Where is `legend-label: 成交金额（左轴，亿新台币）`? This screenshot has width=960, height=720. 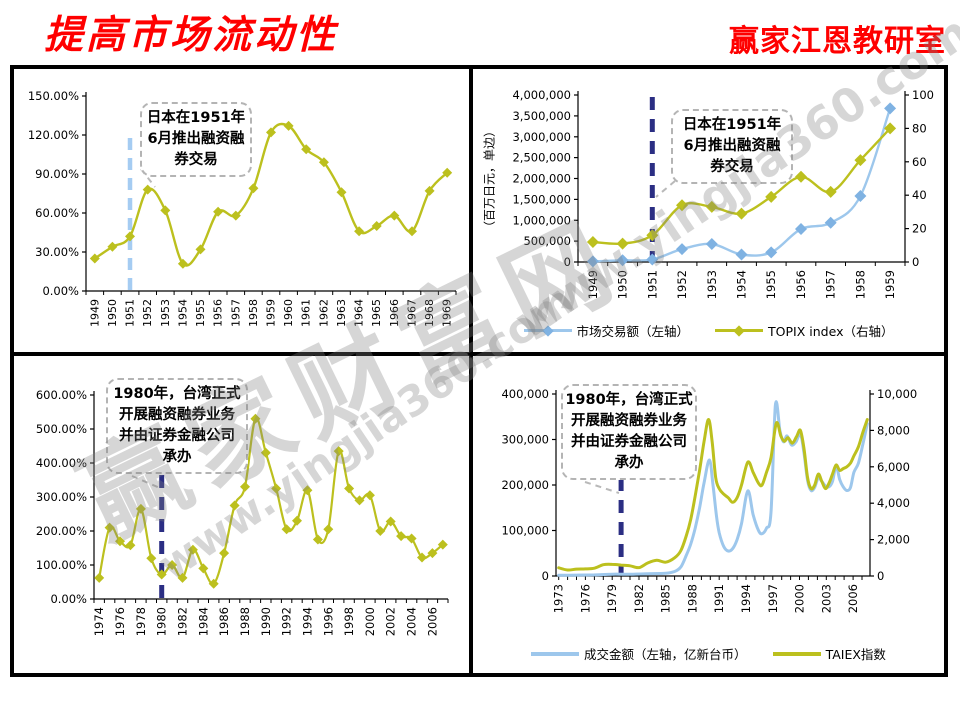 legend-label: 成交金额（左轴，亿新台币） is located at coordinates (665, 654).